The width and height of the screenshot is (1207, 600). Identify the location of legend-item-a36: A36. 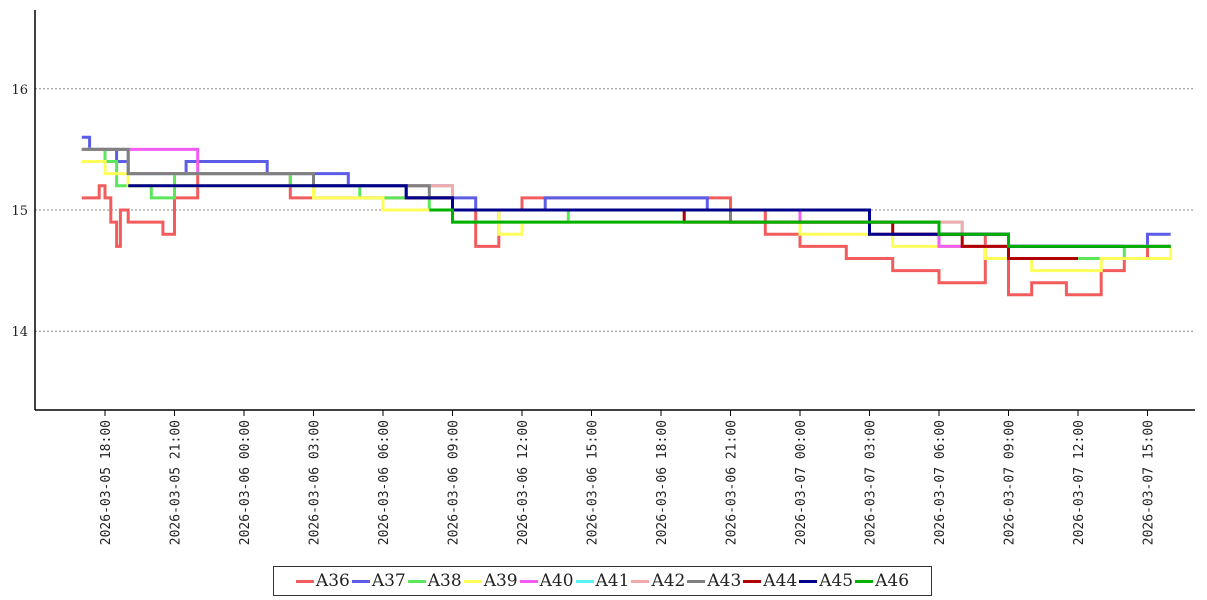
(322, 581).